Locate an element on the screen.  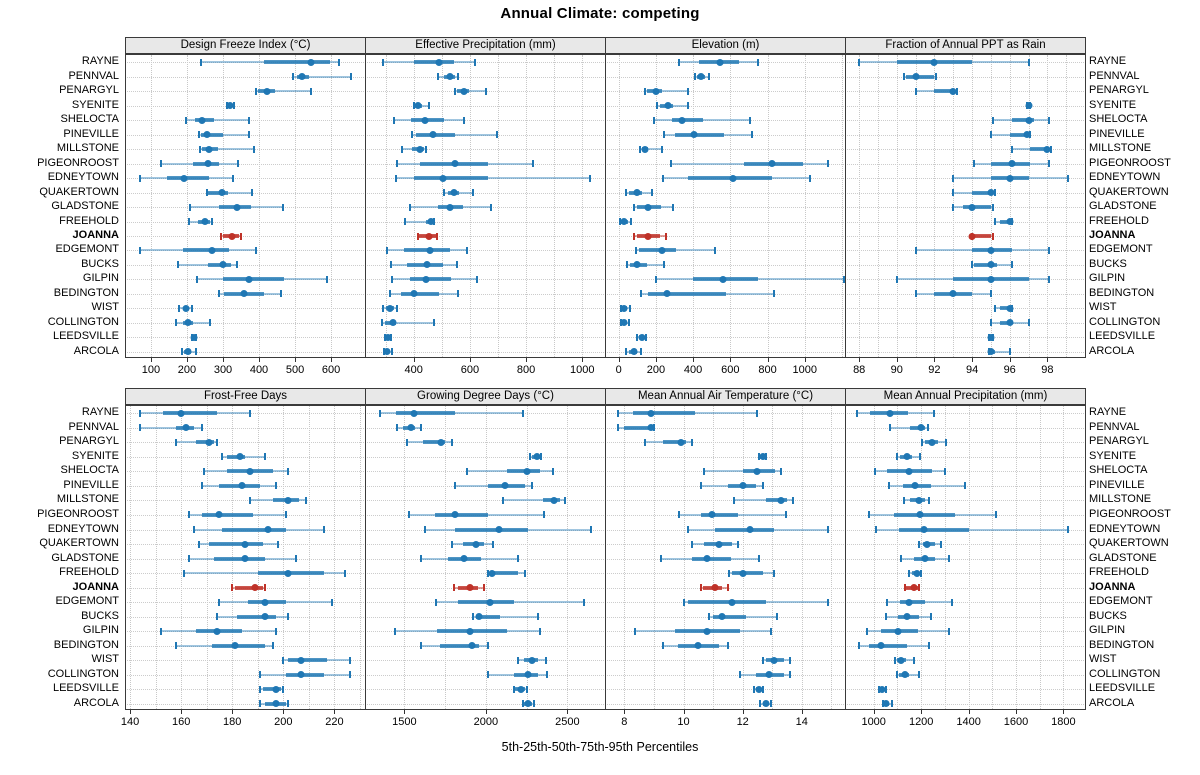
axis-tick-label: 90 is located at coordinates (896, 370).